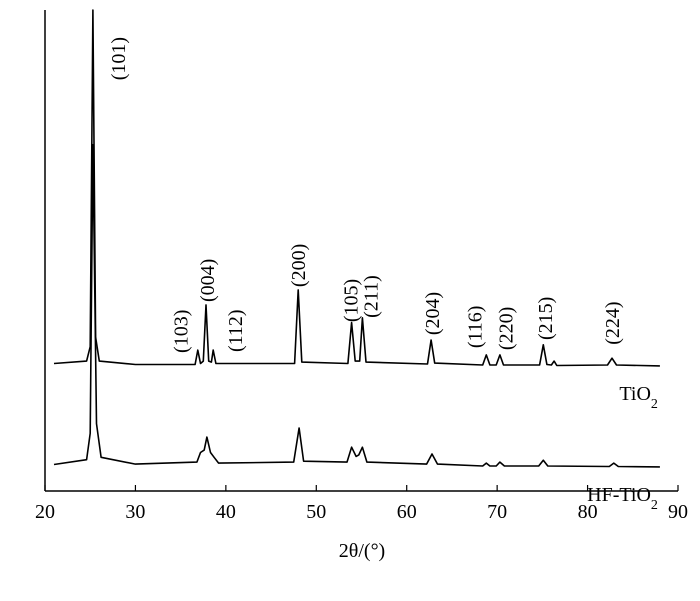 The height and width of the screenshot is (601, 700). Describe the element at coordinates (236, 330) in the screenshot. I see `peak-label: (112)` at that location.